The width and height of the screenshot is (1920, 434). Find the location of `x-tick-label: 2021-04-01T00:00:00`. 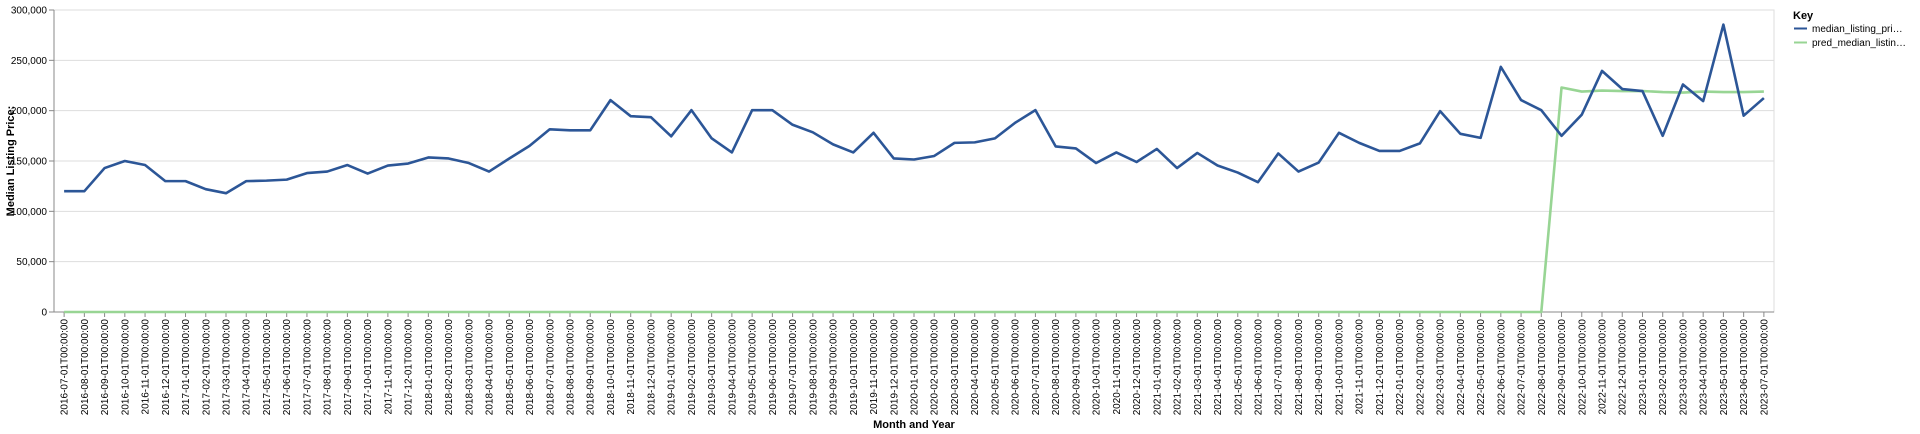

x-tick-label: 2021-04-01T00:00:00 is located at coordinates (1218, 367).